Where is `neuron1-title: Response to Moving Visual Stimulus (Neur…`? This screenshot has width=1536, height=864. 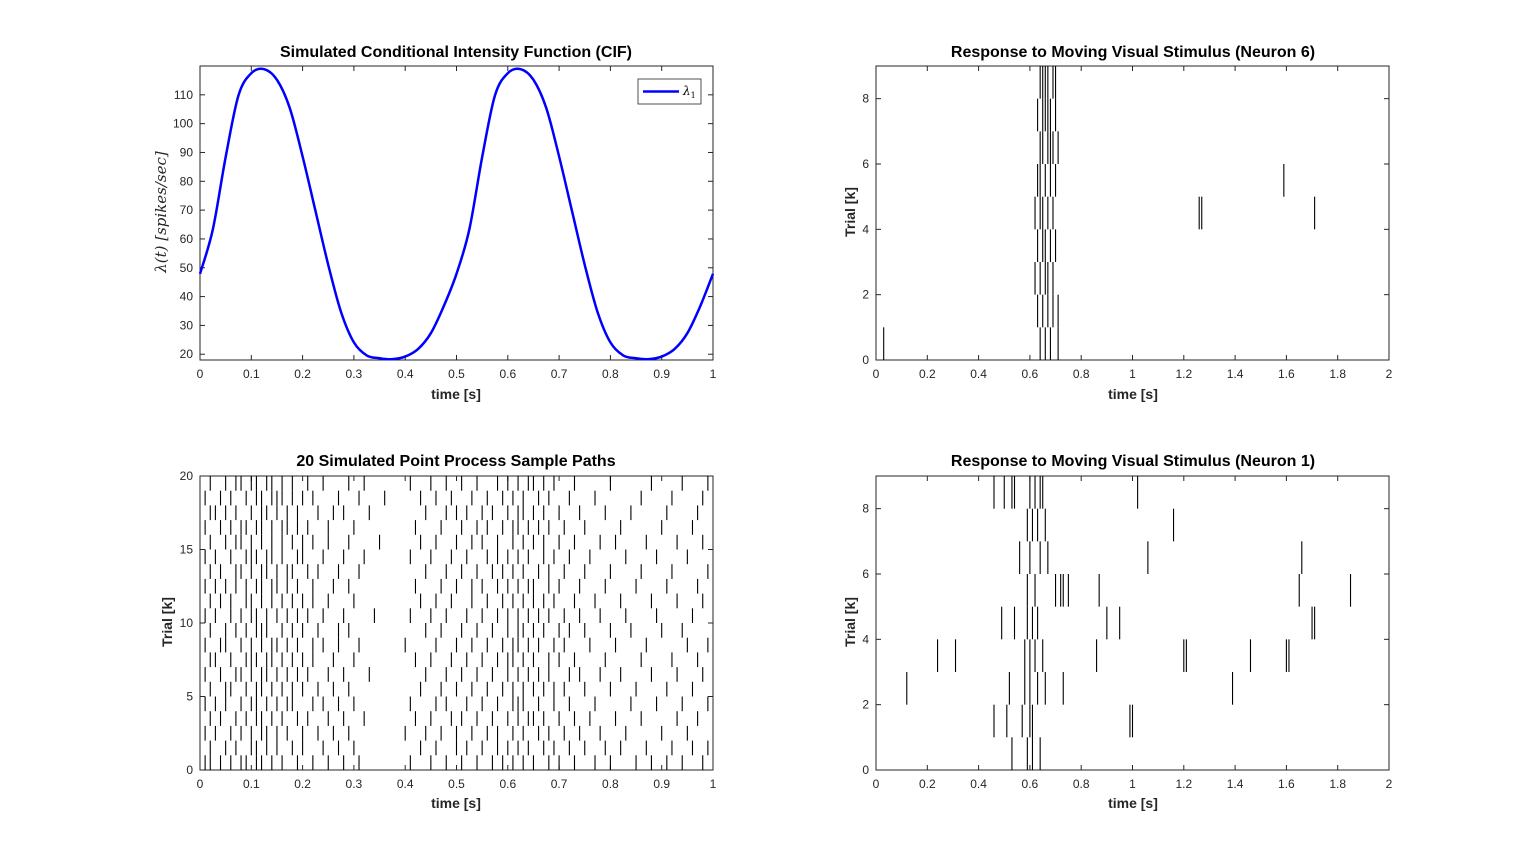
neuron1-title: Response to Moving Visual Stimulus (Neur… is located at coordinates (1133, 461).